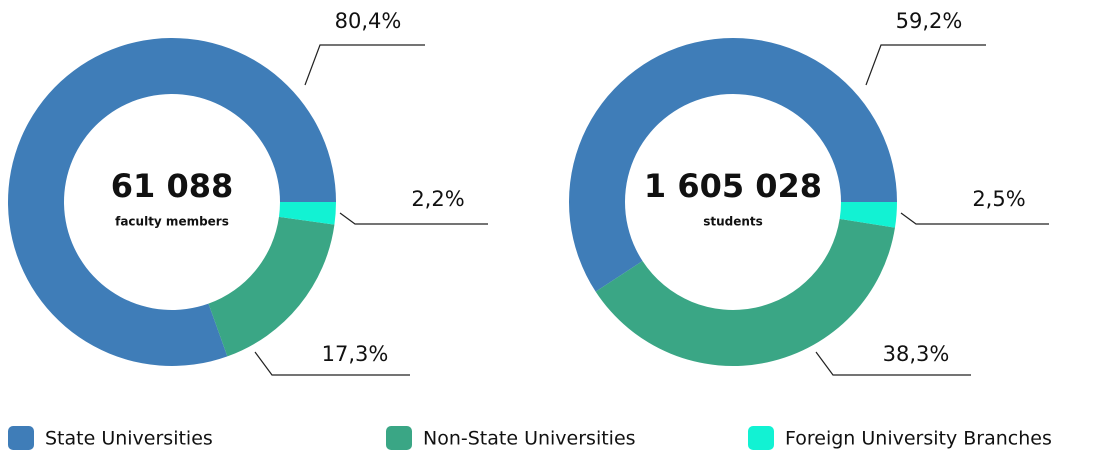 This screenshot has width=1101, height=451. What do you see at coordinates (733, 186) in the screenshot?
I see `center-value: 1 605 028` at bounding box center [733, 186].